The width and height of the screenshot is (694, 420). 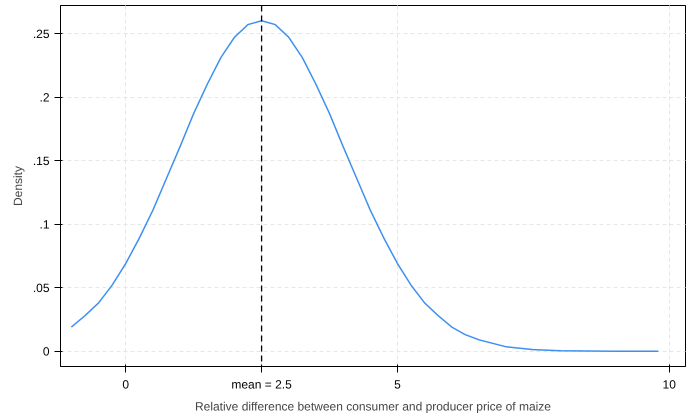 What do you see at coordinates (41, 33) in the screenshot?
I see `y-tick-label: .25` at bounding box center [41, 33].